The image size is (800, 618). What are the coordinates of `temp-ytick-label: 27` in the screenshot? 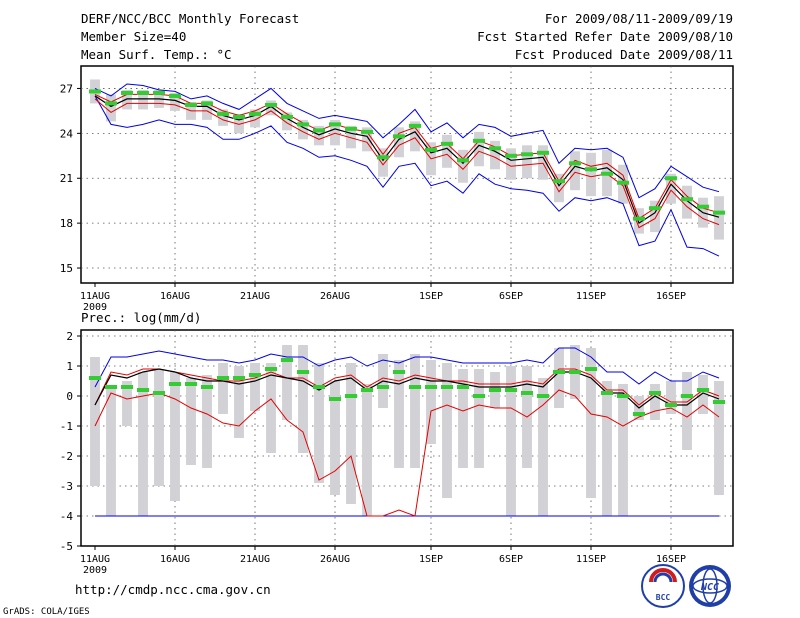 It's located at (66, 88).